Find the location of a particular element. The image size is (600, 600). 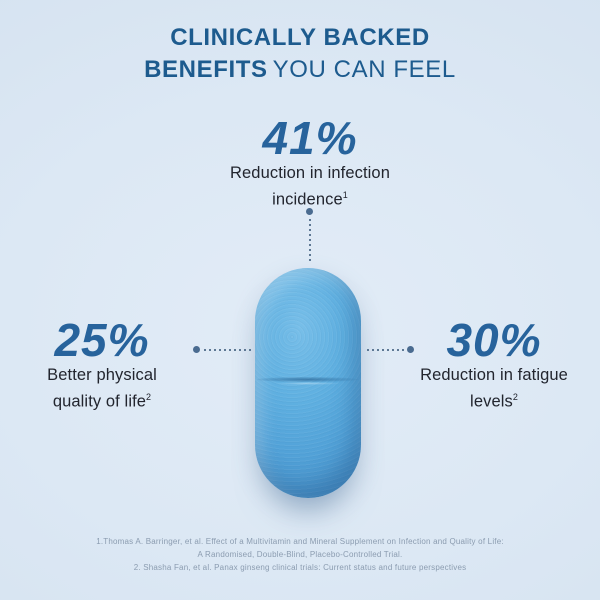

page-title: CLINICALLY BACKED BENEFITS YOU CAN FEEL is located at coordinates (300, 54).